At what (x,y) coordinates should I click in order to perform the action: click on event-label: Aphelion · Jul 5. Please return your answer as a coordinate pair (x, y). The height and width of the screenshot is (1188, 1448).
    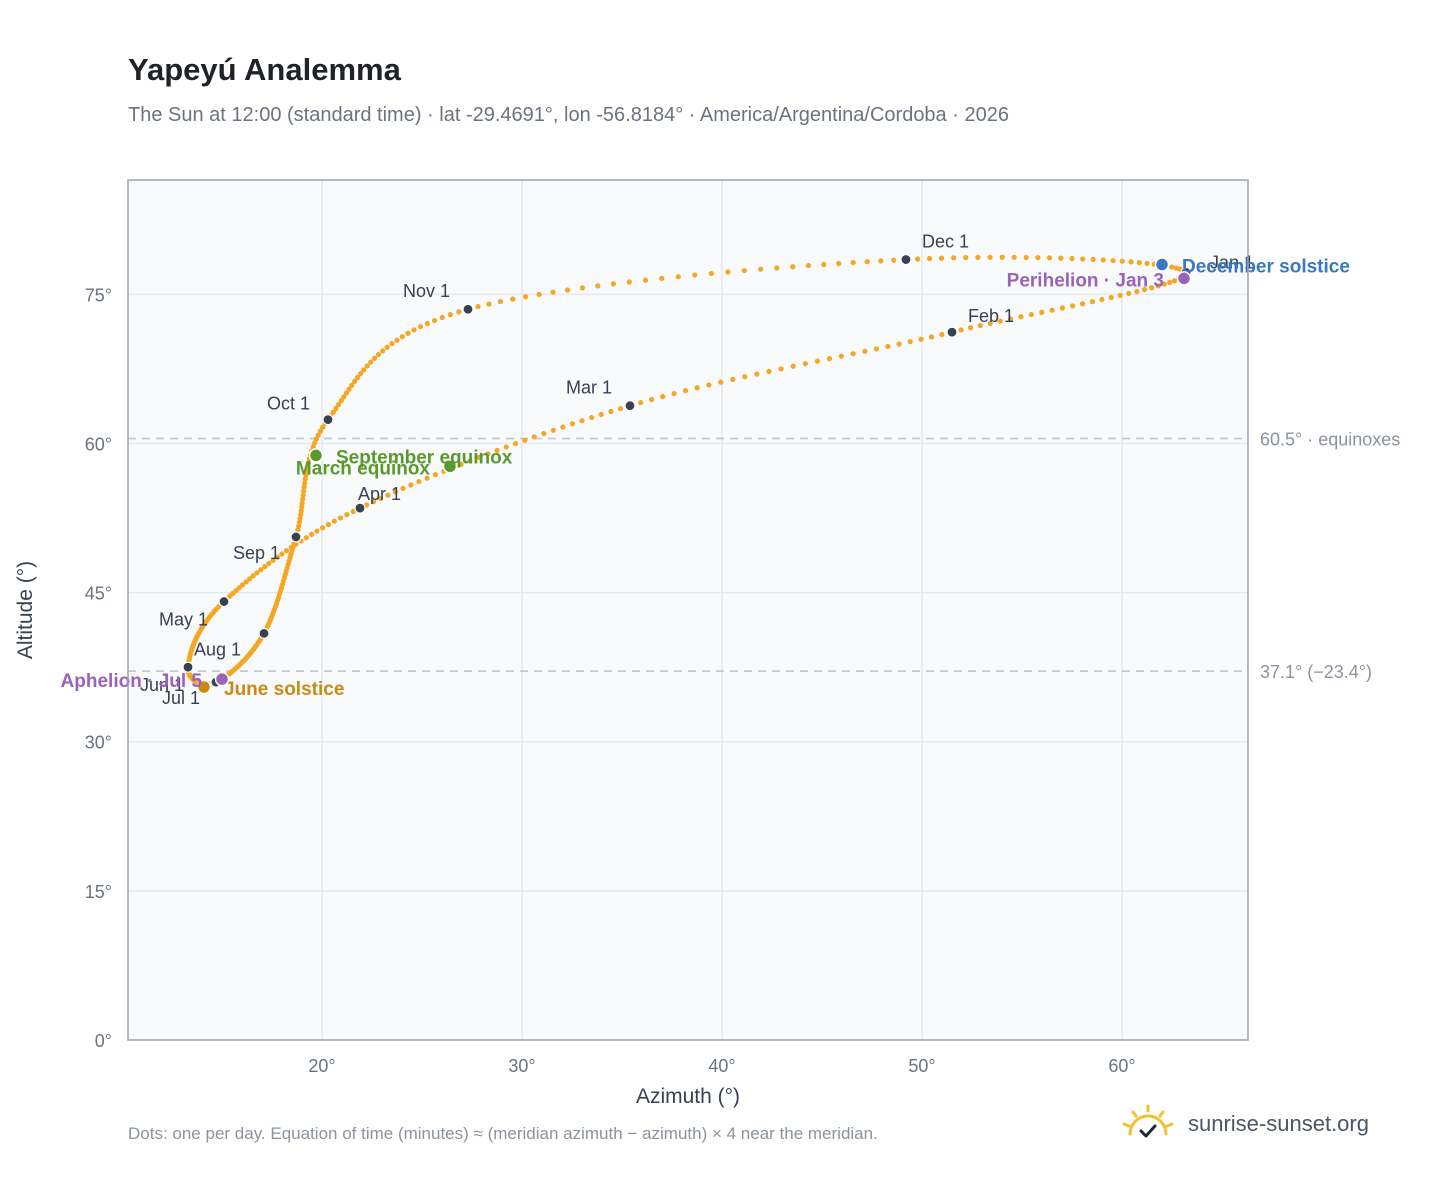
    Looking at the image, I should click on (132, 681).